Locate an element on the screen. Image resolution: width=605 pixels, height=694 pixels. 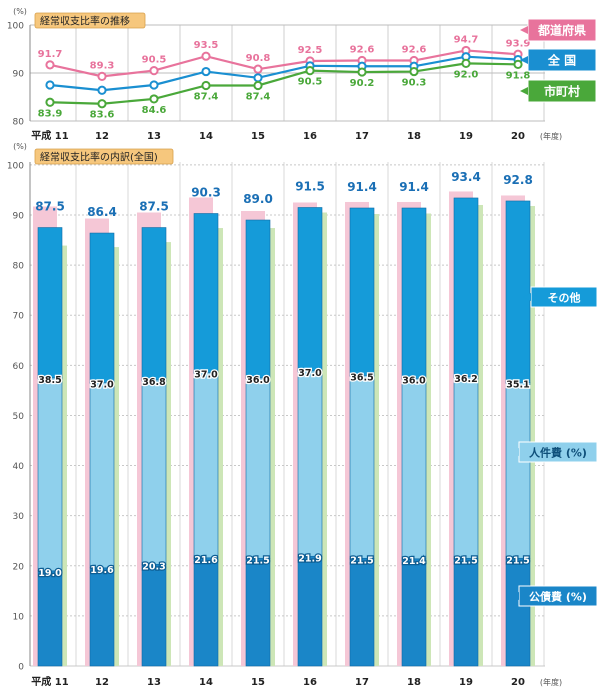
bar-y-tick-label: 50 is located at coordinates (19, 417).